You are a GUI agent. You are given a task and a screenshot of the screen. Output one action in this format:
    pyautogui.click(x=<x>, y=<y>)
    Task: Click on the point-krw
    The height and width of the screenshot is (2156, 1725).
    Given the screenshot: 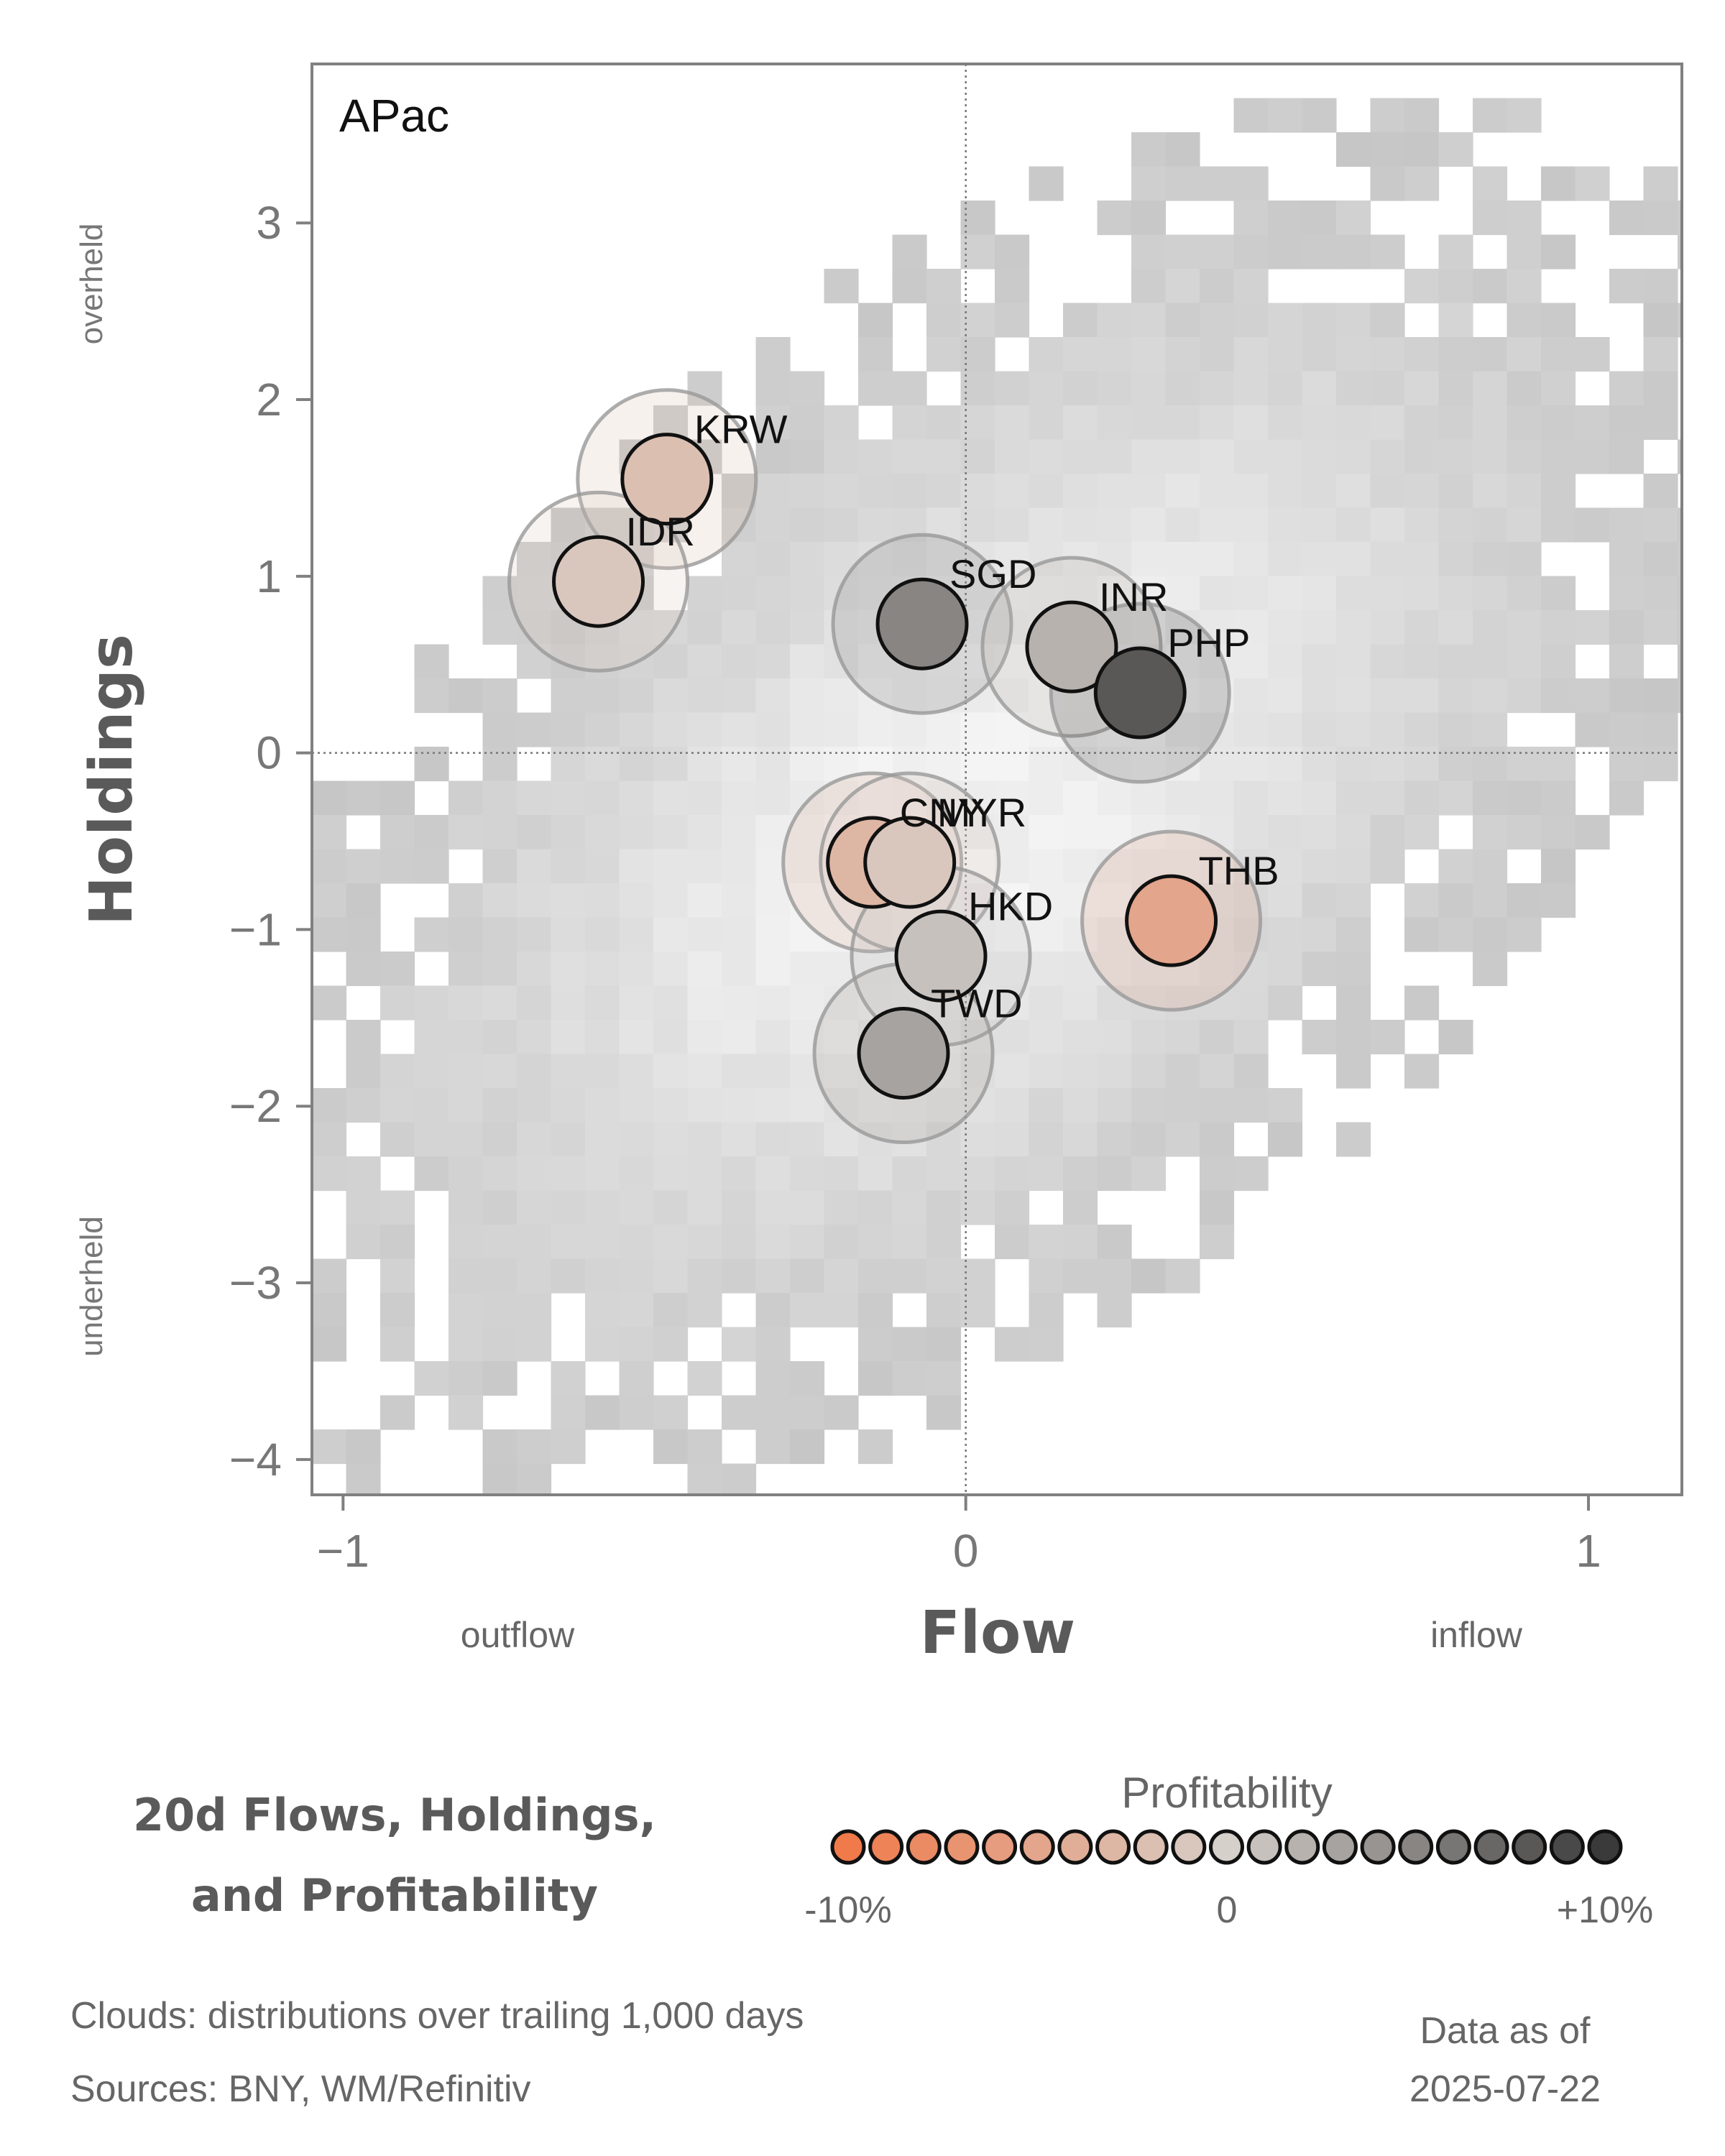 What is the action you would take?
    pyautogui.click(x=667, y=479)
    